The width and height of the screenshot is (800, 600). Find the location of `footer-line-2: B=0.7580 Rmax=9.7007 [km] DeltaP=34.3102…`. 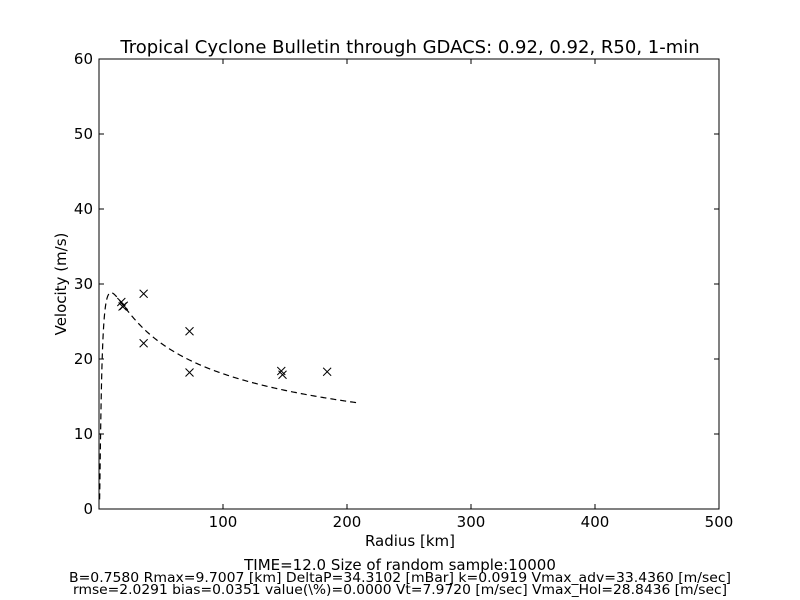

footer-line-2: B=0.7580 Rmax=9.7007 [km] DeltaP=34.3102… is located at coordinates (400, 578).